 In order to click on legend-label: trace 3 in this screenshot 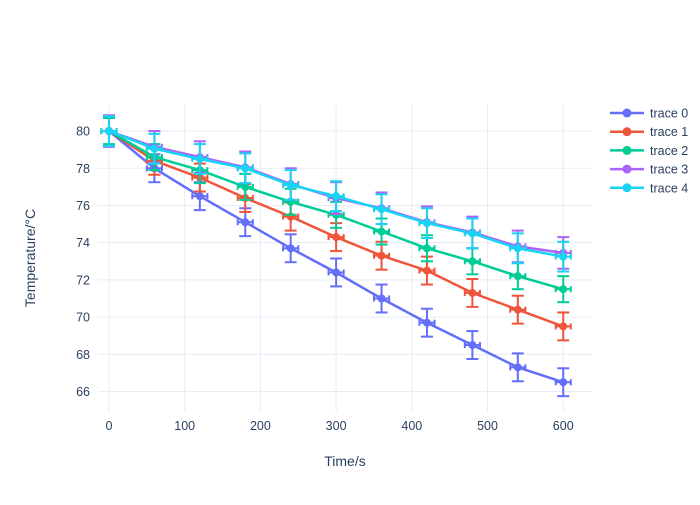, I will do `click(669, 170)`.